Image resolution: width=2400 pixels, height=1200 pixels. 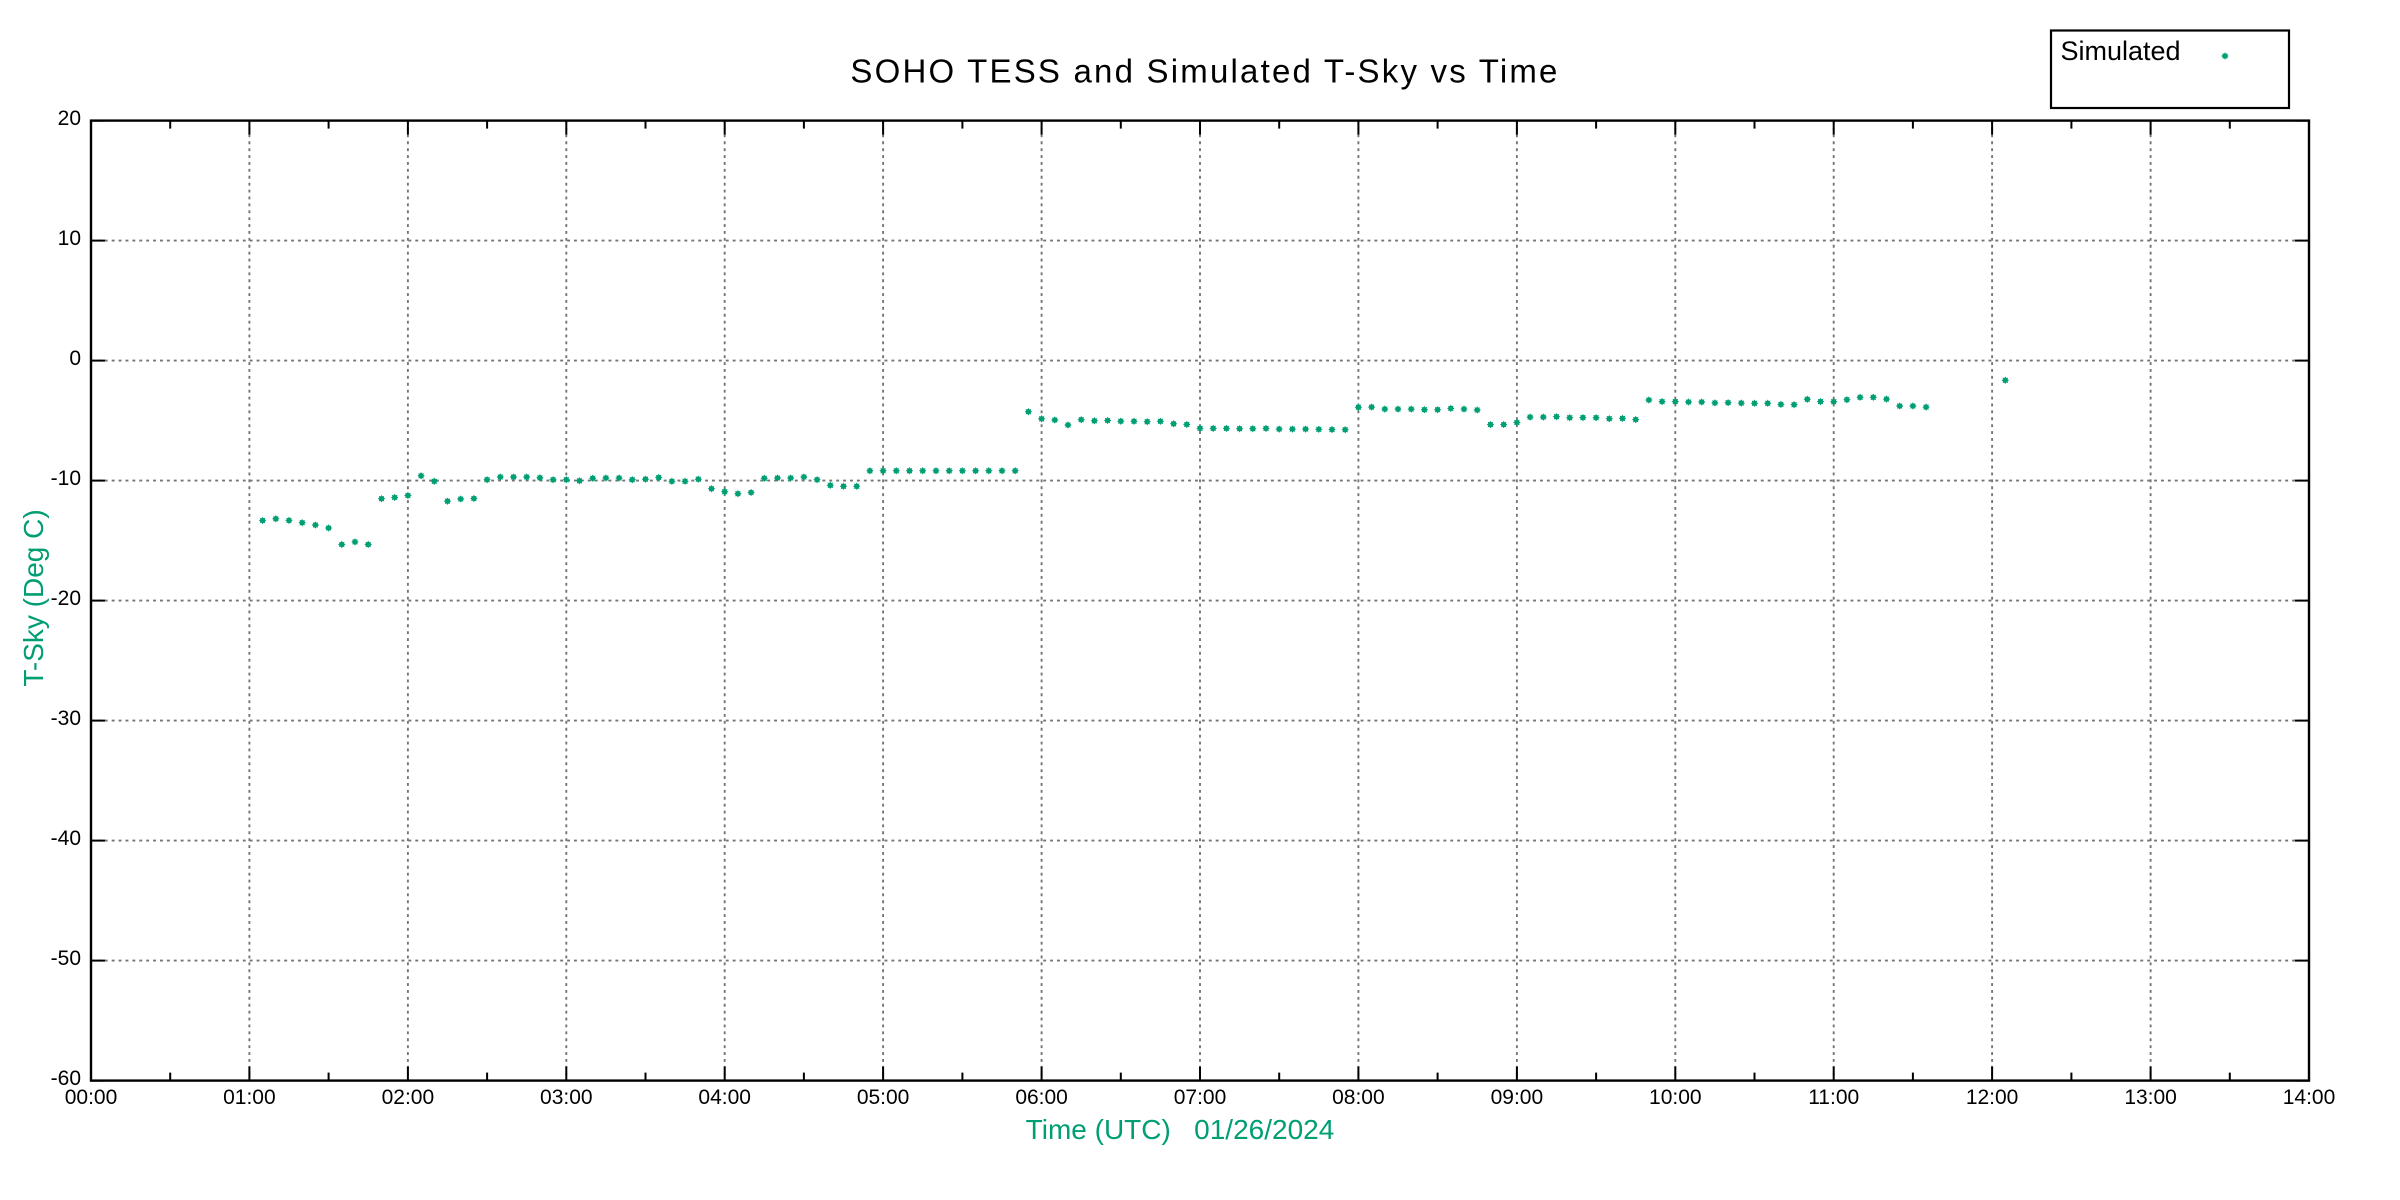 I want to click on svg-text: 13:00, so click(x=2150, y=1097).